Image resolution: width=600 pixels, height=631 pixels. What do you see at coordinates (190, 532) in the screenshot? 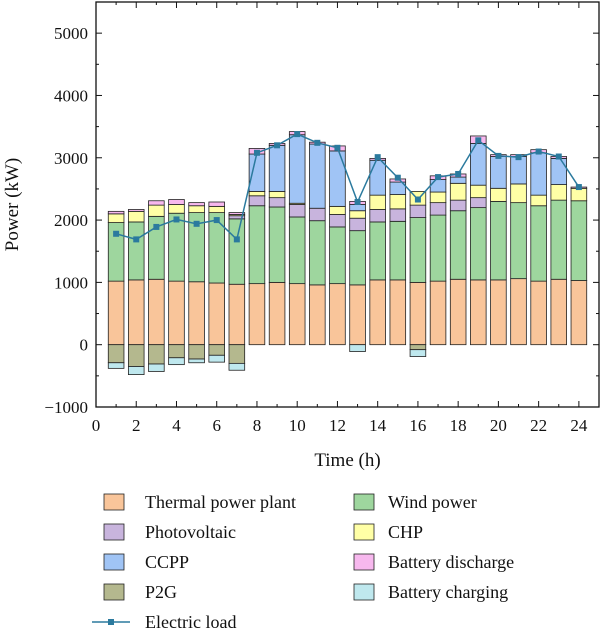
I see `legend-label-photovoltaic: Photovoltaic` at bounding box center [190, 532].